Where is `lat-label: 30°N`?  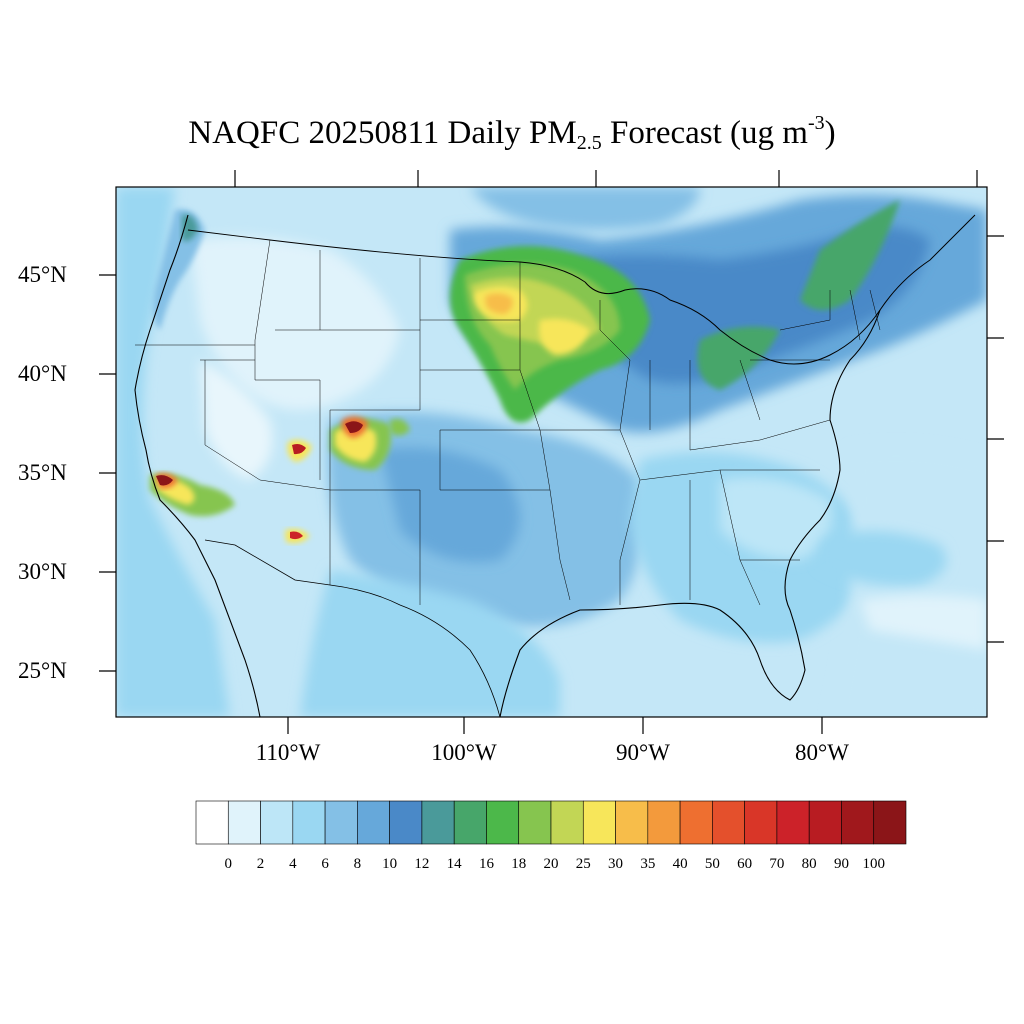 lat-label: 30°N is located at coordinates (42, 571).